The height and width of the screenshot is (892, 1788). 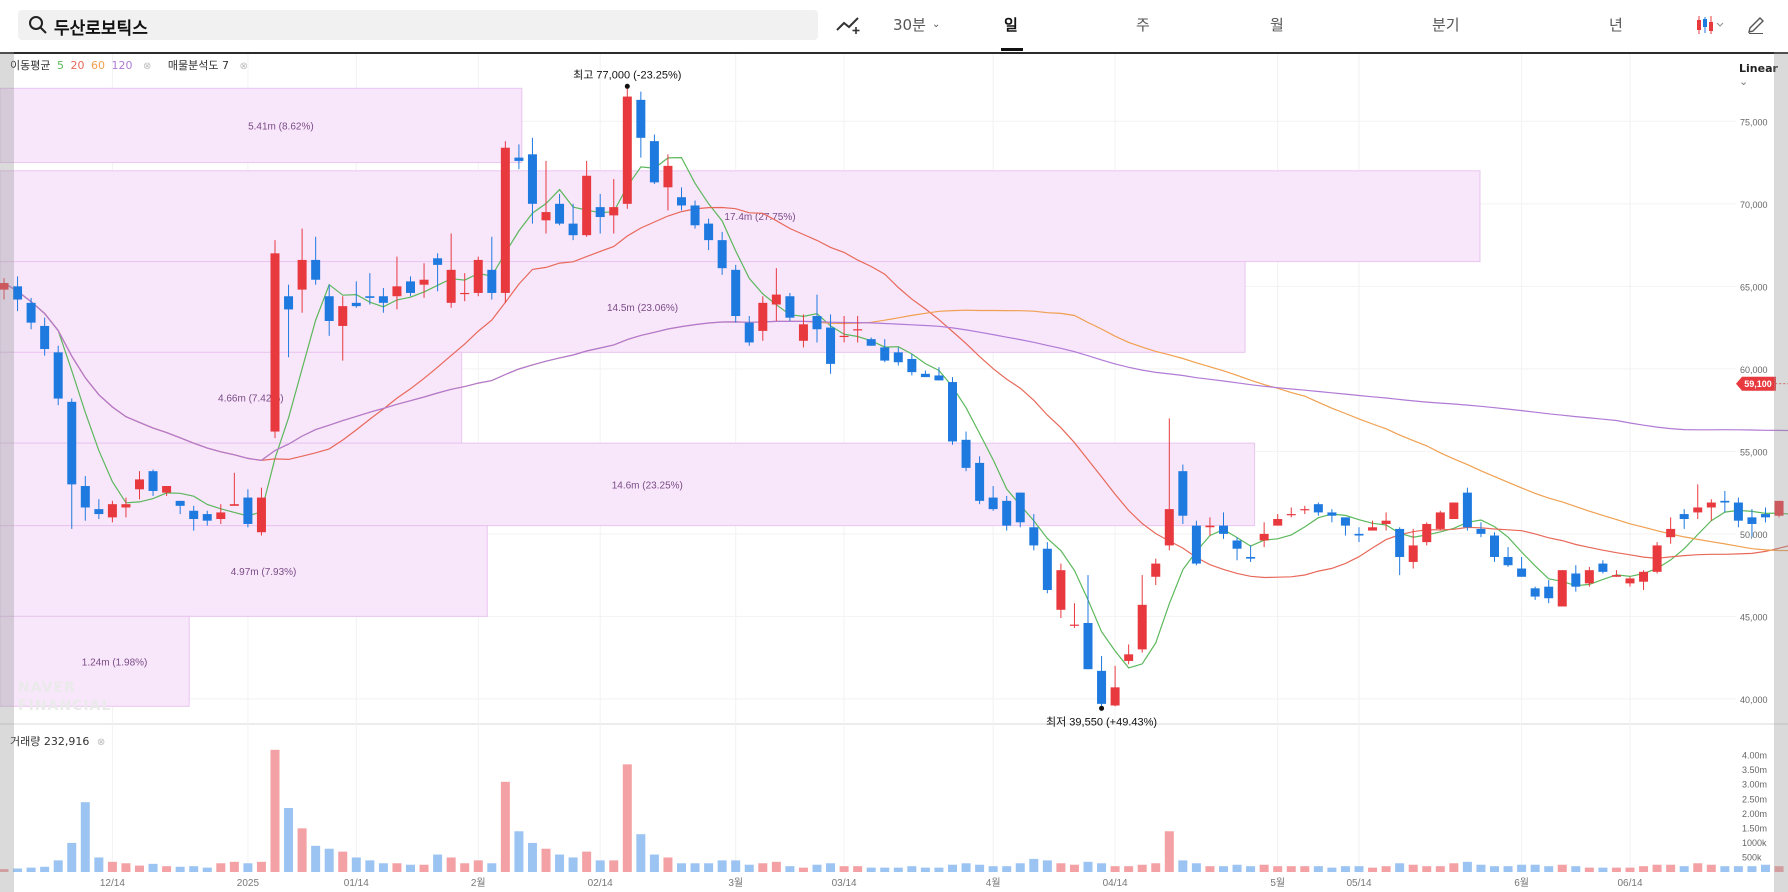 What do you see at coordinates (198, 65) in the screenshot?
I see `volume-profile-label: 매물분석도 7` at bounding box center [198, 65].